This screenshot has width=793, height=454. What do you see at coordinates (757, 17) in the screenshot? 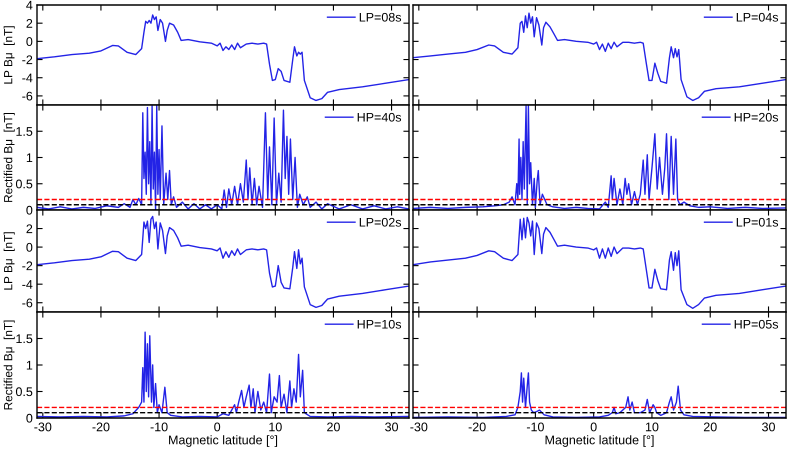
I see `legend-label: LP=04s` at bounding box center [757, 17].